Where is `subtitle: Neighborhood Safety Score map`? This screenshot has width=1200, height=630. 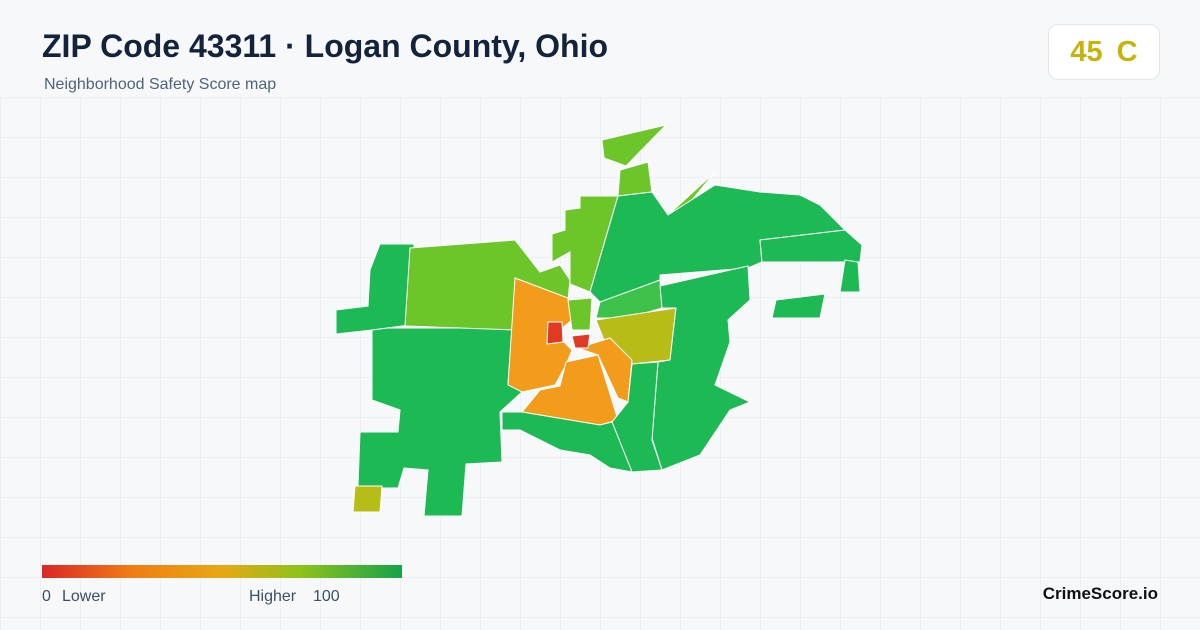
subtitle: Neighborhood Safety Score map is located at coordinates (160, 84).